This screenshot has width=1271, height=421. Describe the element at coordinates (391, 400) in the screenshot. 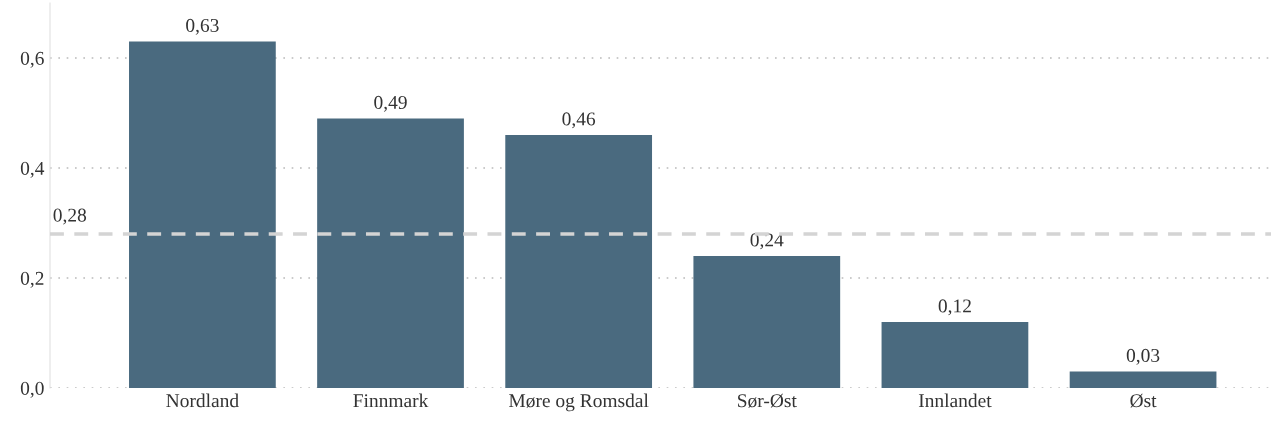

I see `x-tick-label: Finnmark` at that location.